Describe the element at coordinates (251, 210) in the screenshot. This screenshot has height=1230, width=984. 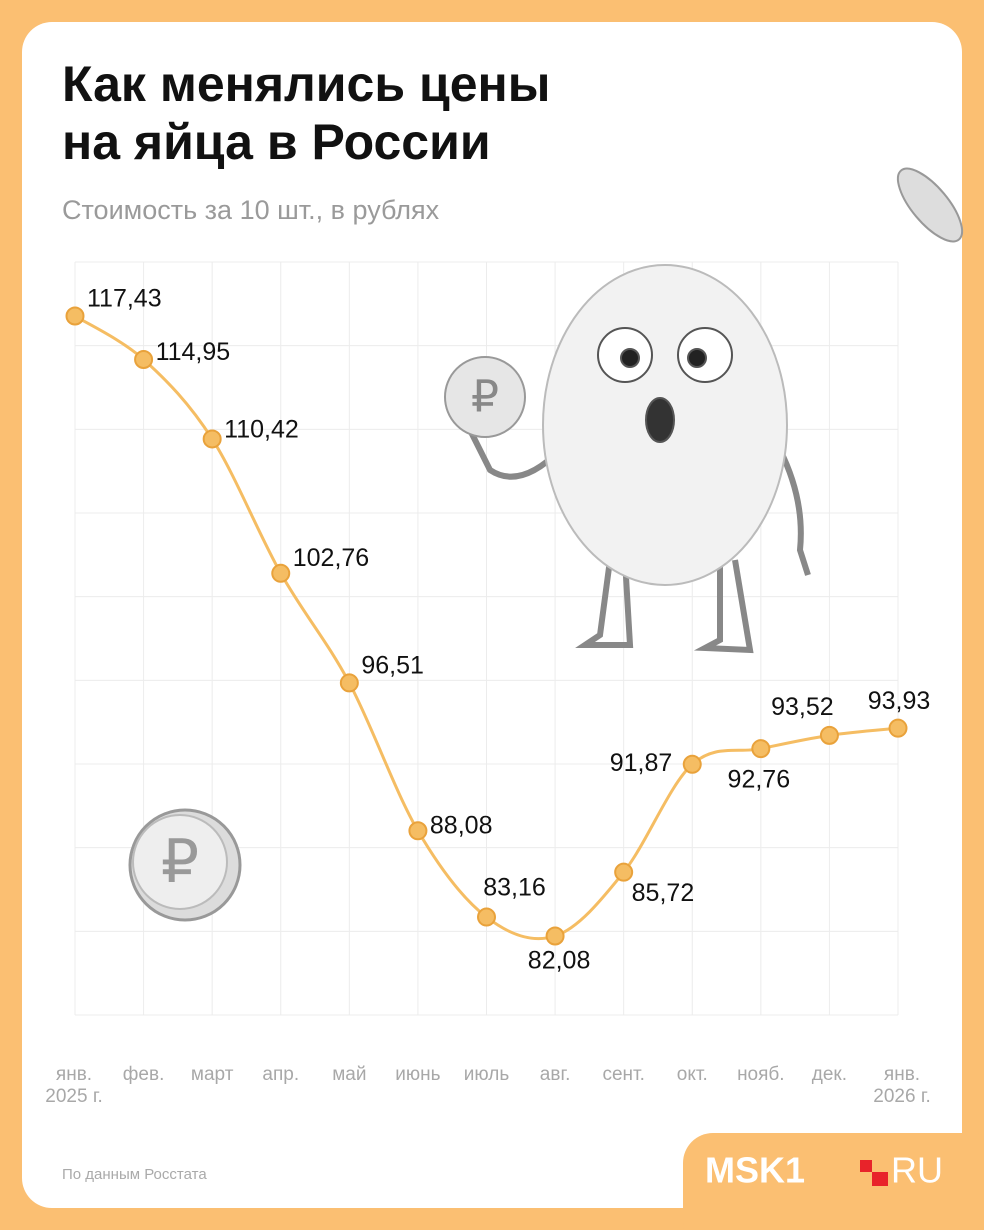
I see `subtitle: Стоимость за 10 шт., в рублях` at that location.